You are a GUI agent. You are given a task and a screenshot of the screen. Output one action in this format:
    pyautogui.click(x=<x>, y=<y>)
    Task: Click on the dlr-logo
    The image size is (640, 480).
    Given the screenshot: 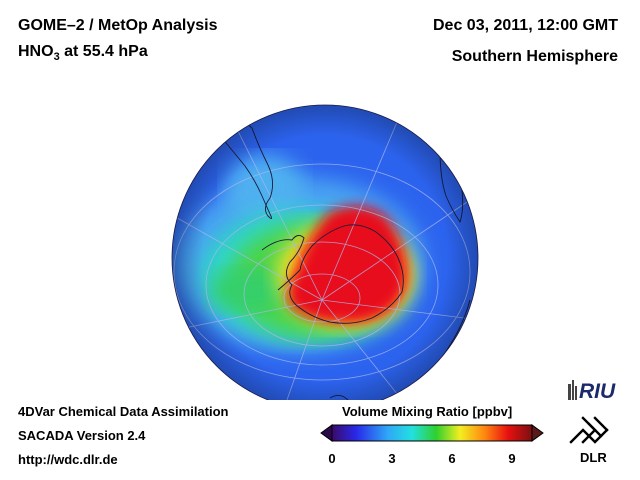 What is the action you would take?
    pyautogui.click(x=589, y=430)
    